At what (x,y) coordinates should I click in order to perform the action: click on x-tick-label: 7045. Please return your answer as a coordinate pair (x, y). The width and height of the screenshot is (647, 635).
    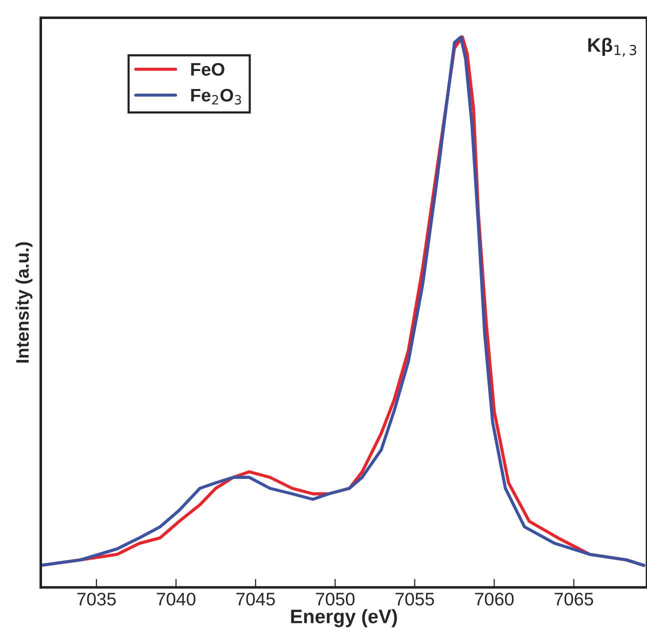
    Looking at the image, I should click on (255, 599).